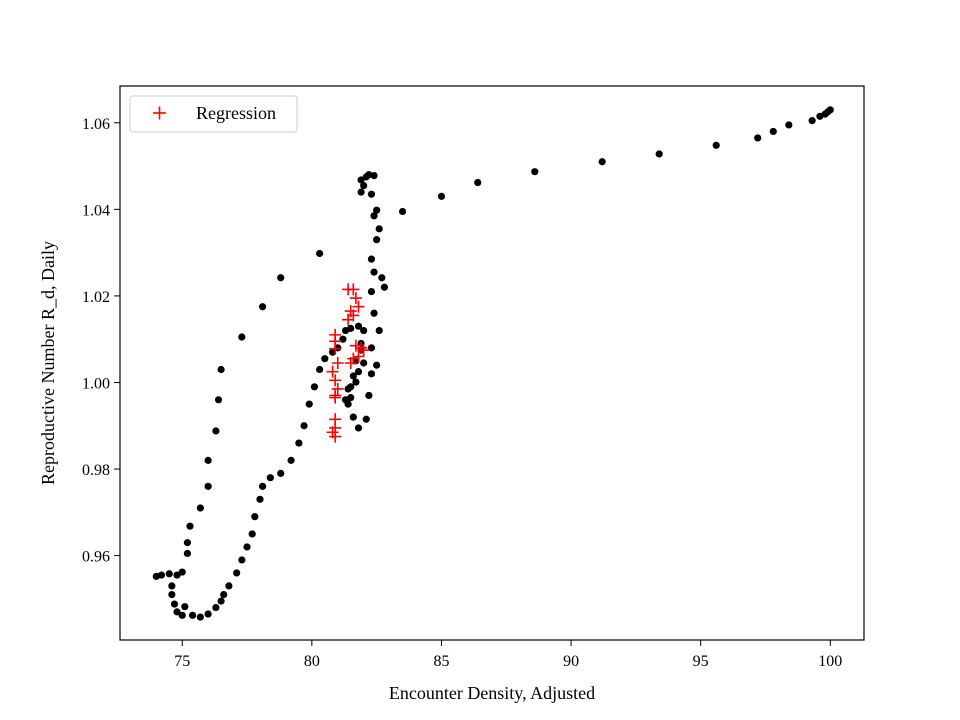 Image resolution: width=960 pixels, height=720 pixels. What do you see at coordinates (236, 113) in the screenshot?
I see `legend-label-regression: Regression` at bounding box center [236, 113].